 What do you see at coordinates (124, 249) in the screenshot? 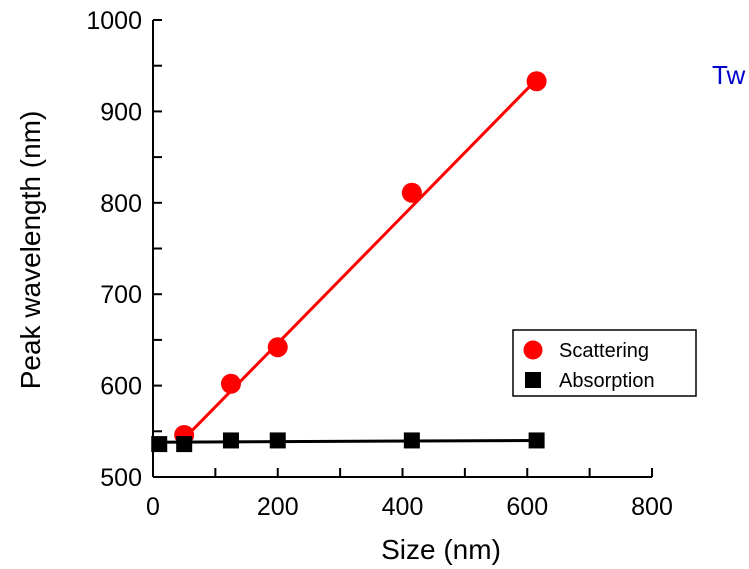
I see `y-axis: 500 600 700 800 900 1000` at bounding box center [124, 249].